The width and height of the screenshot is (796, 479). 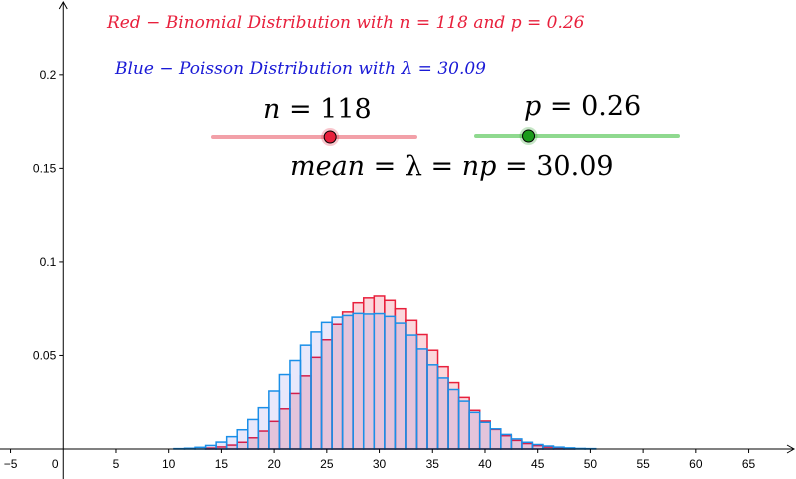 I want to click on np-variable: np, so click(x=479, y=166).